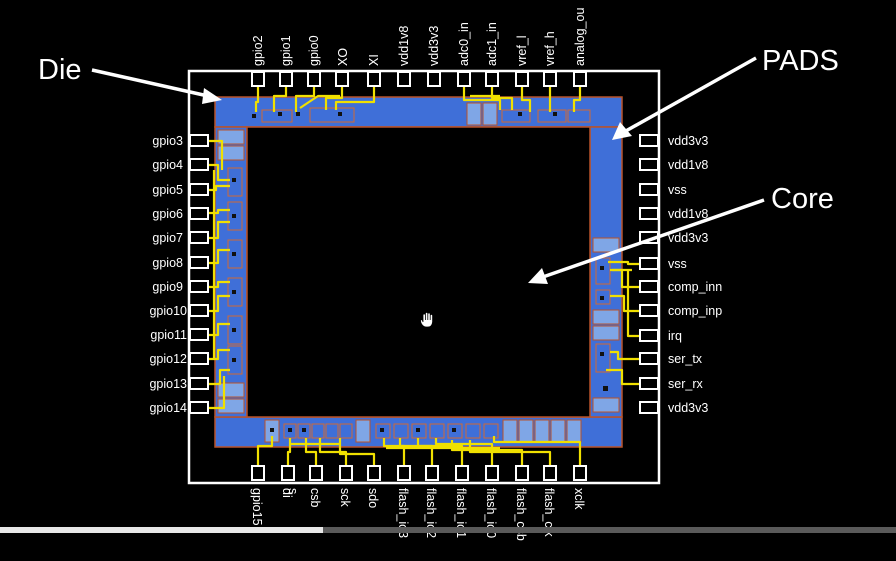 The width and height of the screenshot is (896, 561). Describe the element at coordinates (258, 50) in the screenshot. I see `pin-label-top: gpio2` at that location.